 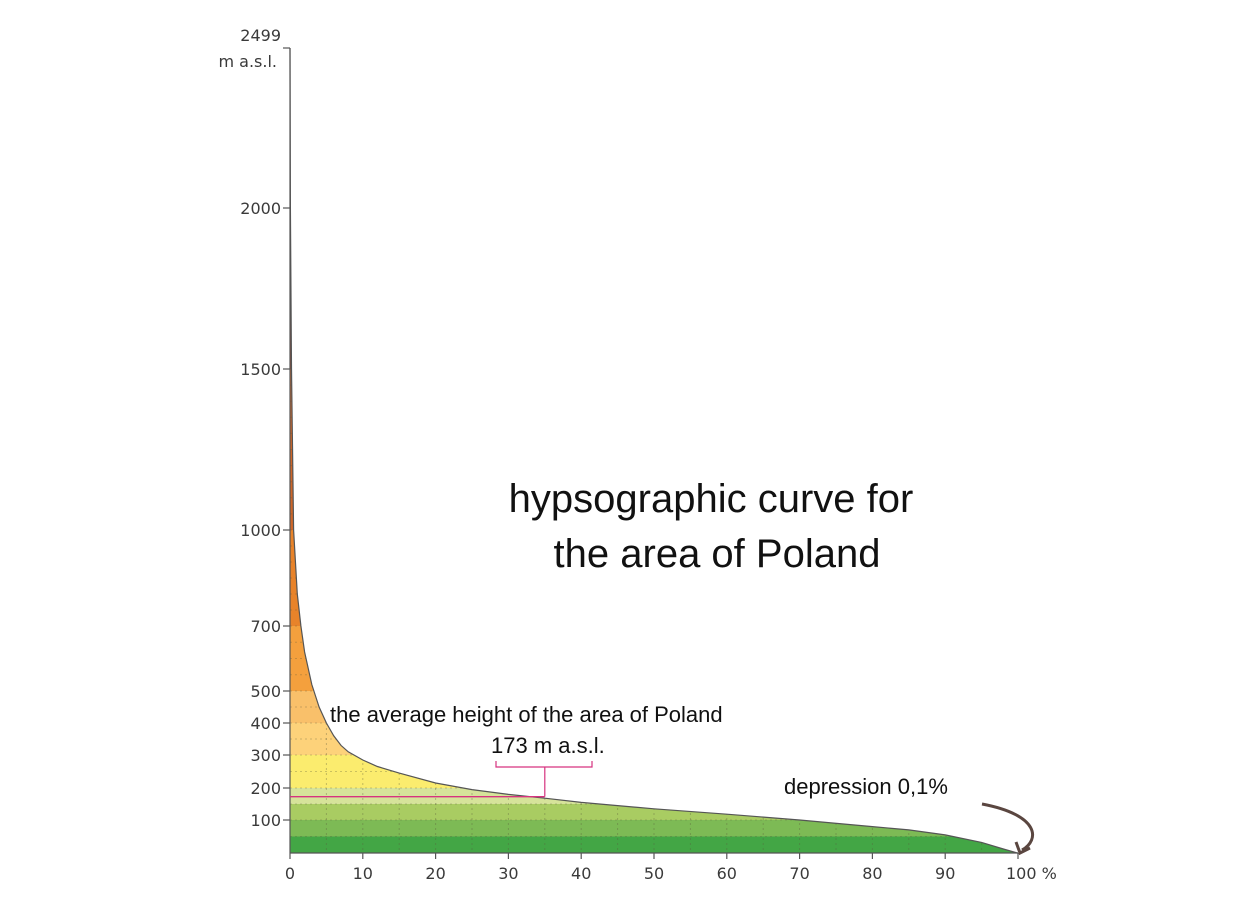 What do you see at coordinates (711, 499) in the screenshot?
I see `chart-title-line1: hypsographic curve for` at bounding box center [711, 499].